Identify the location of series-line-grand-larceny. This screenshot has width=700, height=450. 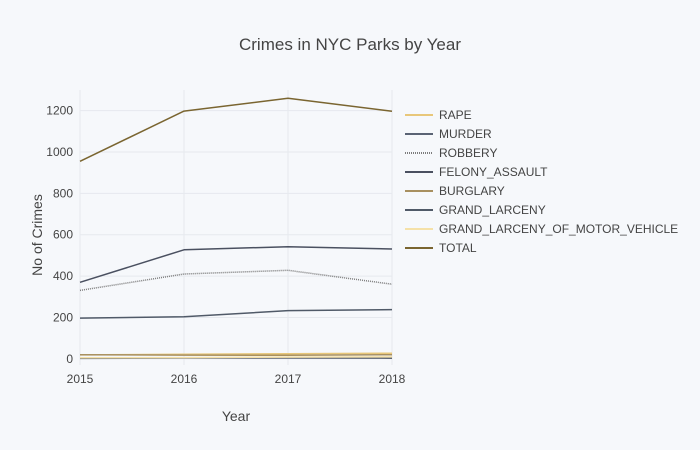
(236, 313).